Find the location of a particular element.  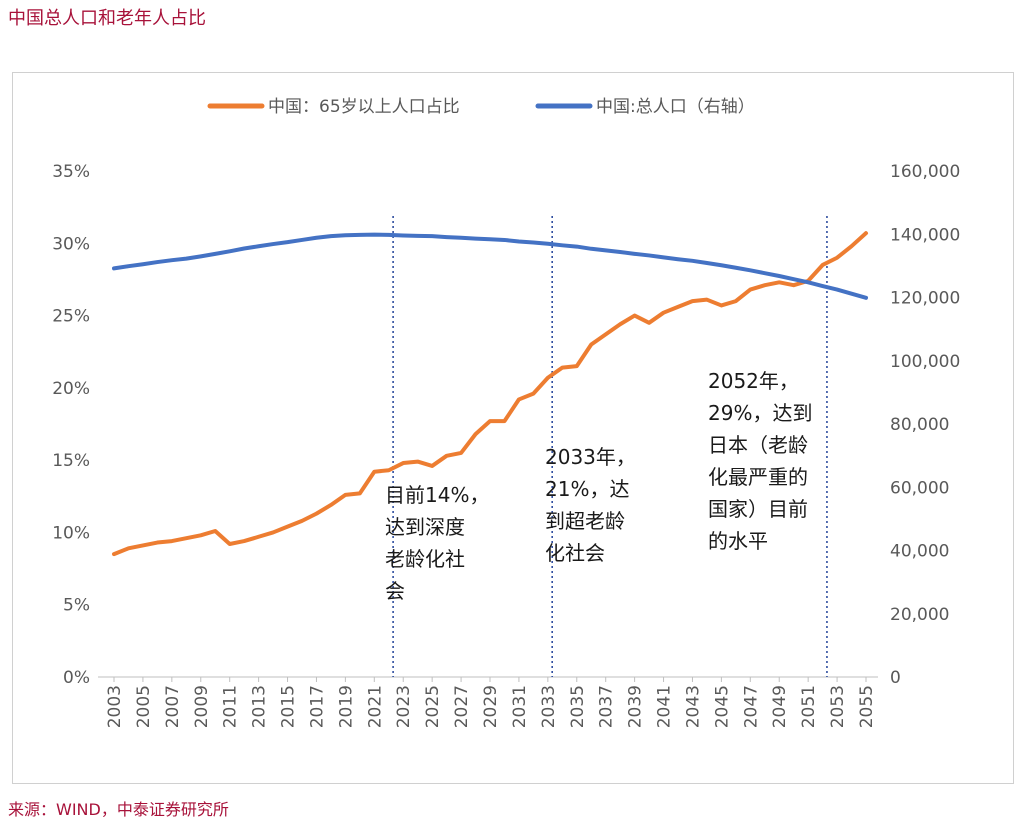

y-right-tick-label: 100,000 is located at coordinates (925, 362).